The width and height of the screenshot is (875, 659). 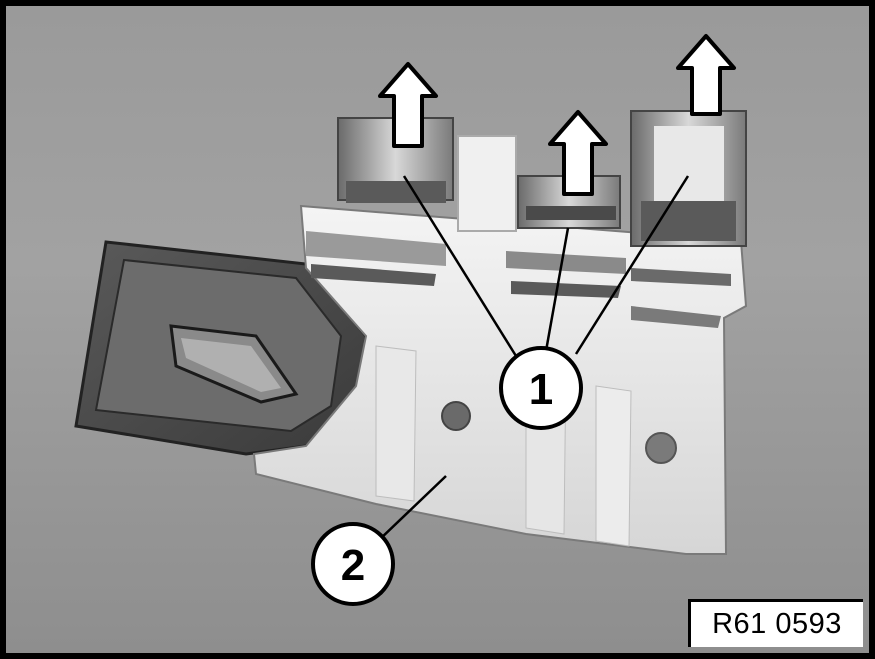 I want to click on callout-1-number: 1, so click(x=541, y=389).